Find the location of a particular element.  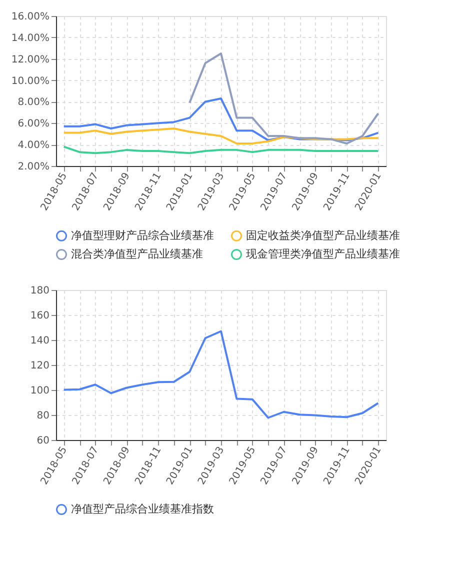

legend-label: 净值型产品综合业绩基准指数 is located at coordinates (142, 509).